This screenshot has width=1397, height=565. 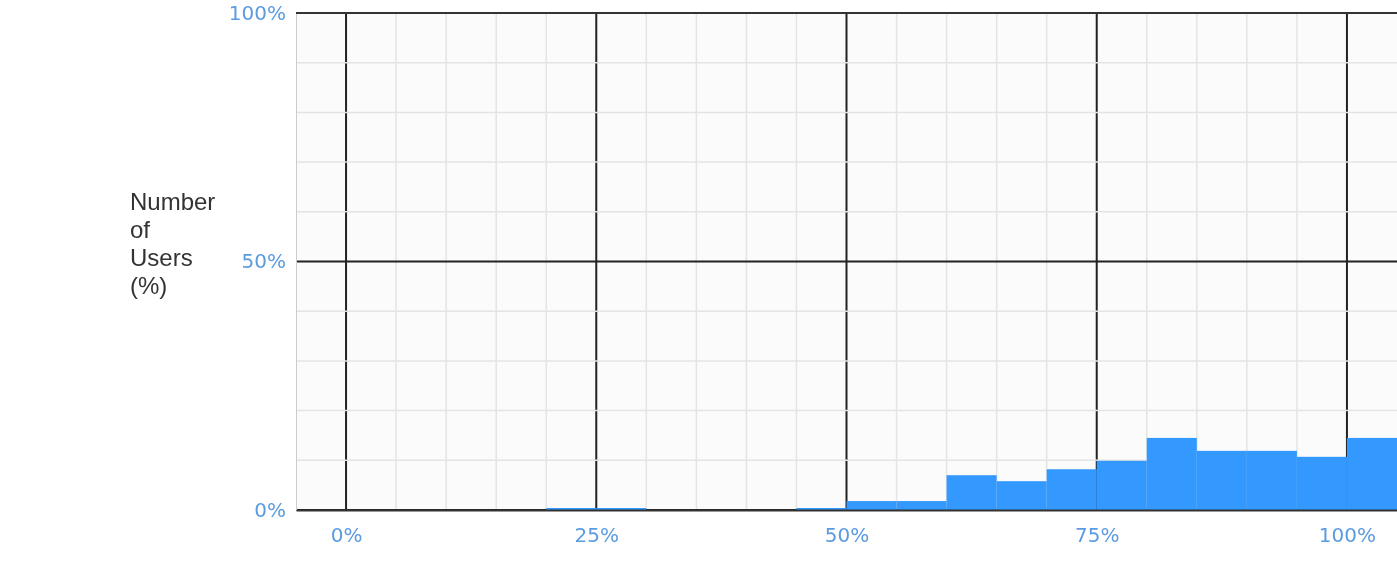 I want to click on x-tick-label: 100%, so click(x=1347, y=535).